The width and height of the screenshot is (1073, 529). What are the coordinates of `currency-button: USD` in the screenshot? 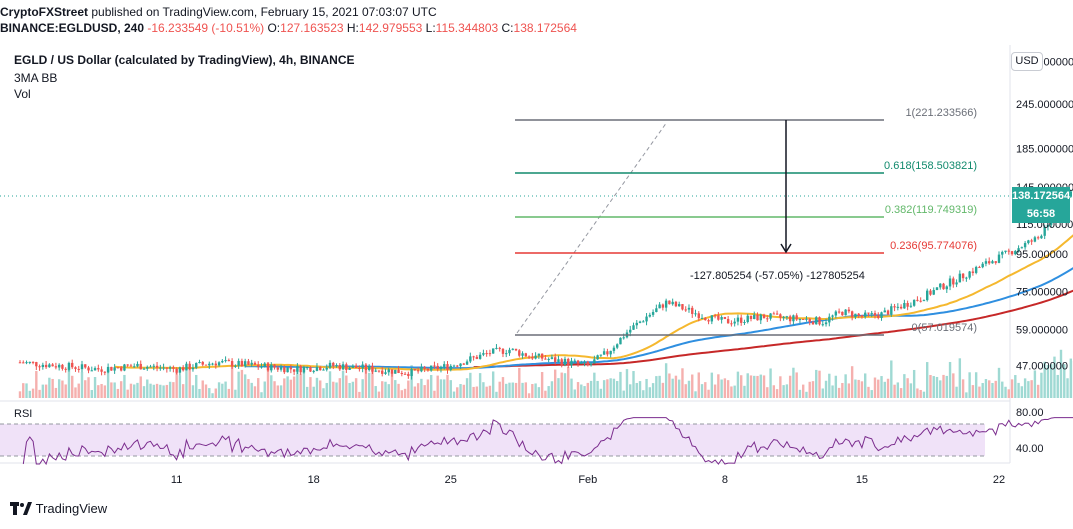 It's located at (1027, 61).